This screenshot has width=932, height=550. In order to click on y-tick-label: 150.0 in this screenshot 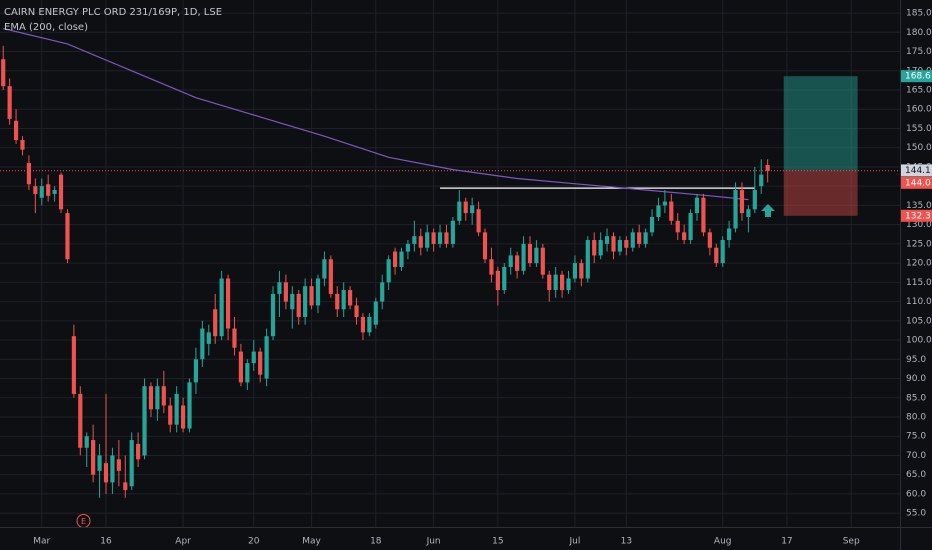, I will do `click(919, 148)`.